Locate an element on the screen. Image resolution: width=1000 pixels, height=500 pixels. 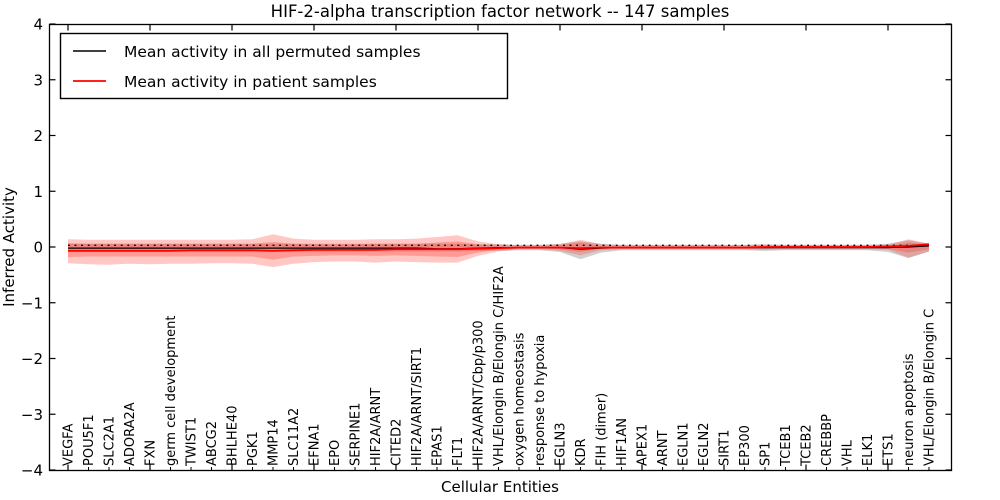
x-tick-label: HIF2A/ARNT/Cbp/p300 is located at coordinates (479, 393).